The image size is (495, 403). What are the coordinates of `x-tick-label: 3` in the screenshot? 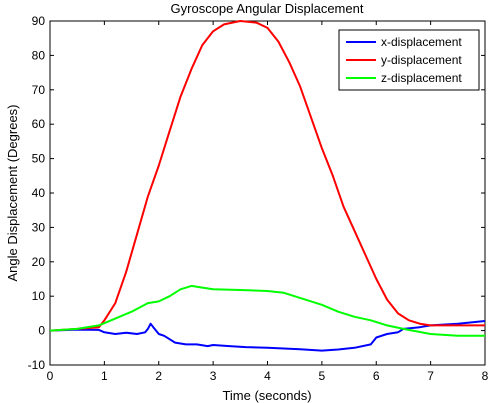 It's located at (213, 376).